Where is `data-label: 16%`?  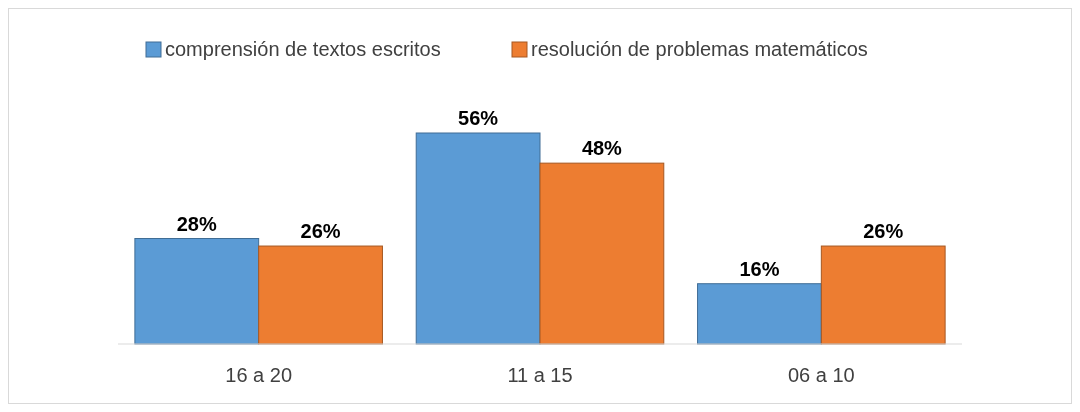
data-label: 16% is located at coordinates (759, 268).